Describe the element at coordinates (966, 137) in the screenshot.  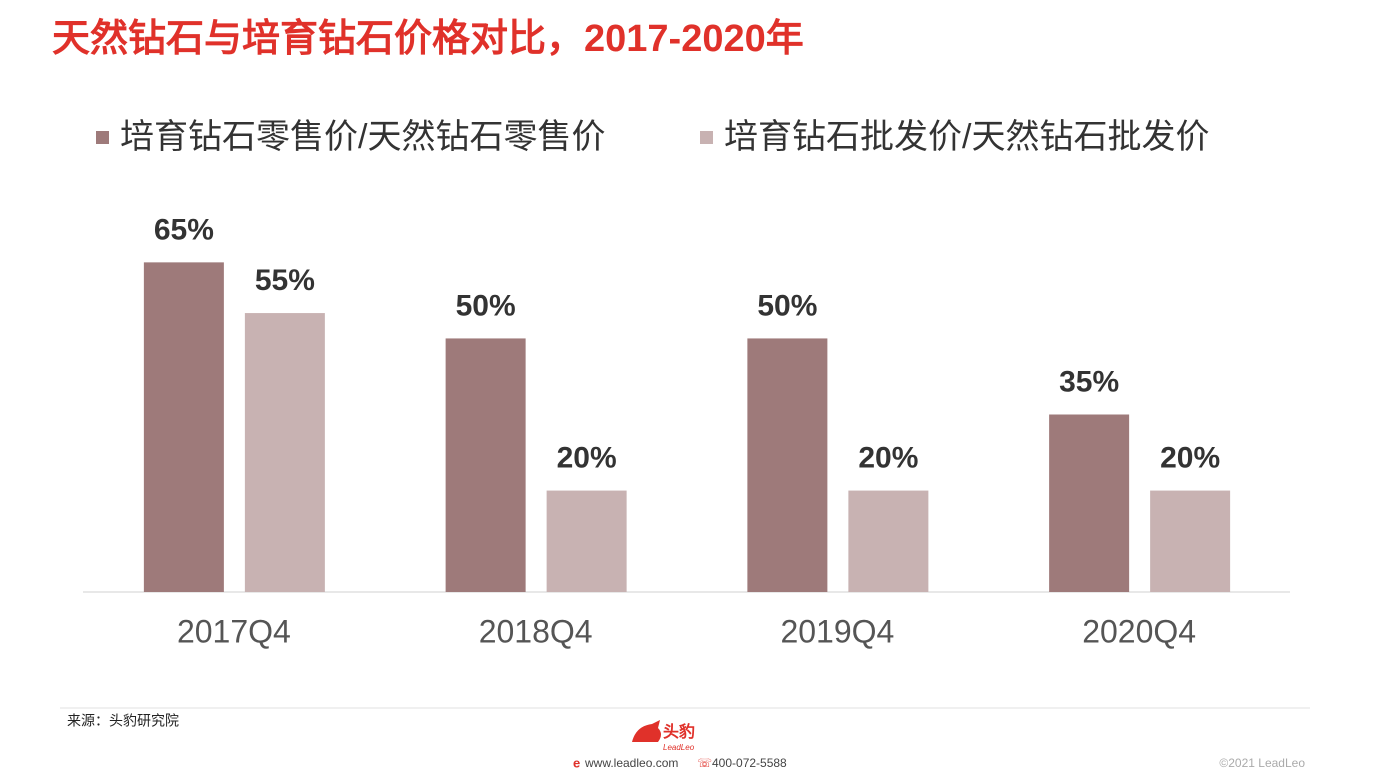
I see `legend-label: 培育钻石批发价/天然钻石批发价` at that location.